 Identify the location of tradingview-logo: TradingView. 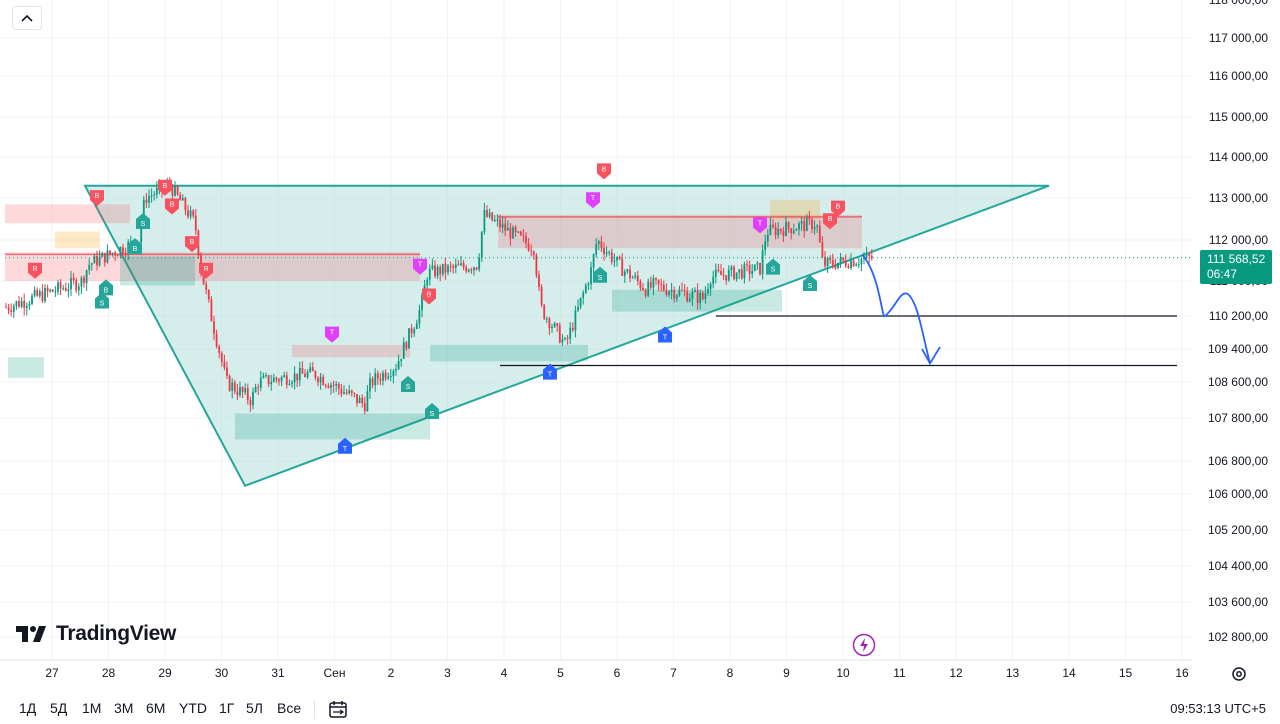
(96, 634).